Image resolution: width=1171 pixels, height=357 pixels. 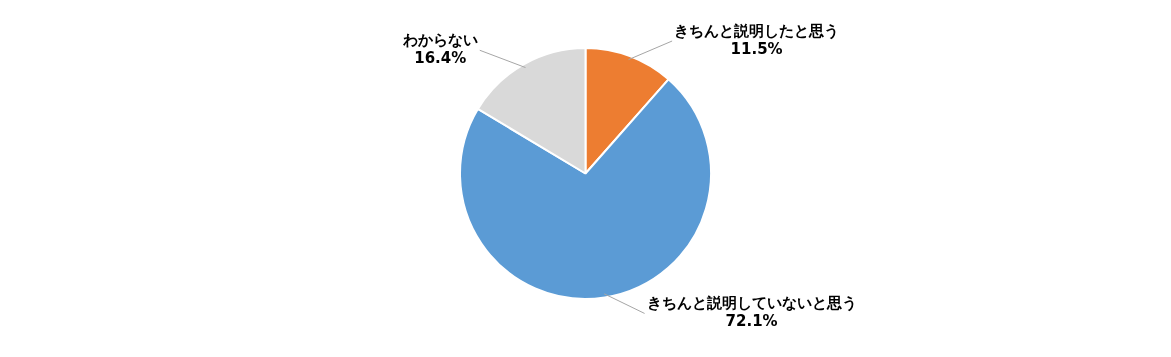 I want to click on data-label: 72.1%, so click(x=751, y=321).